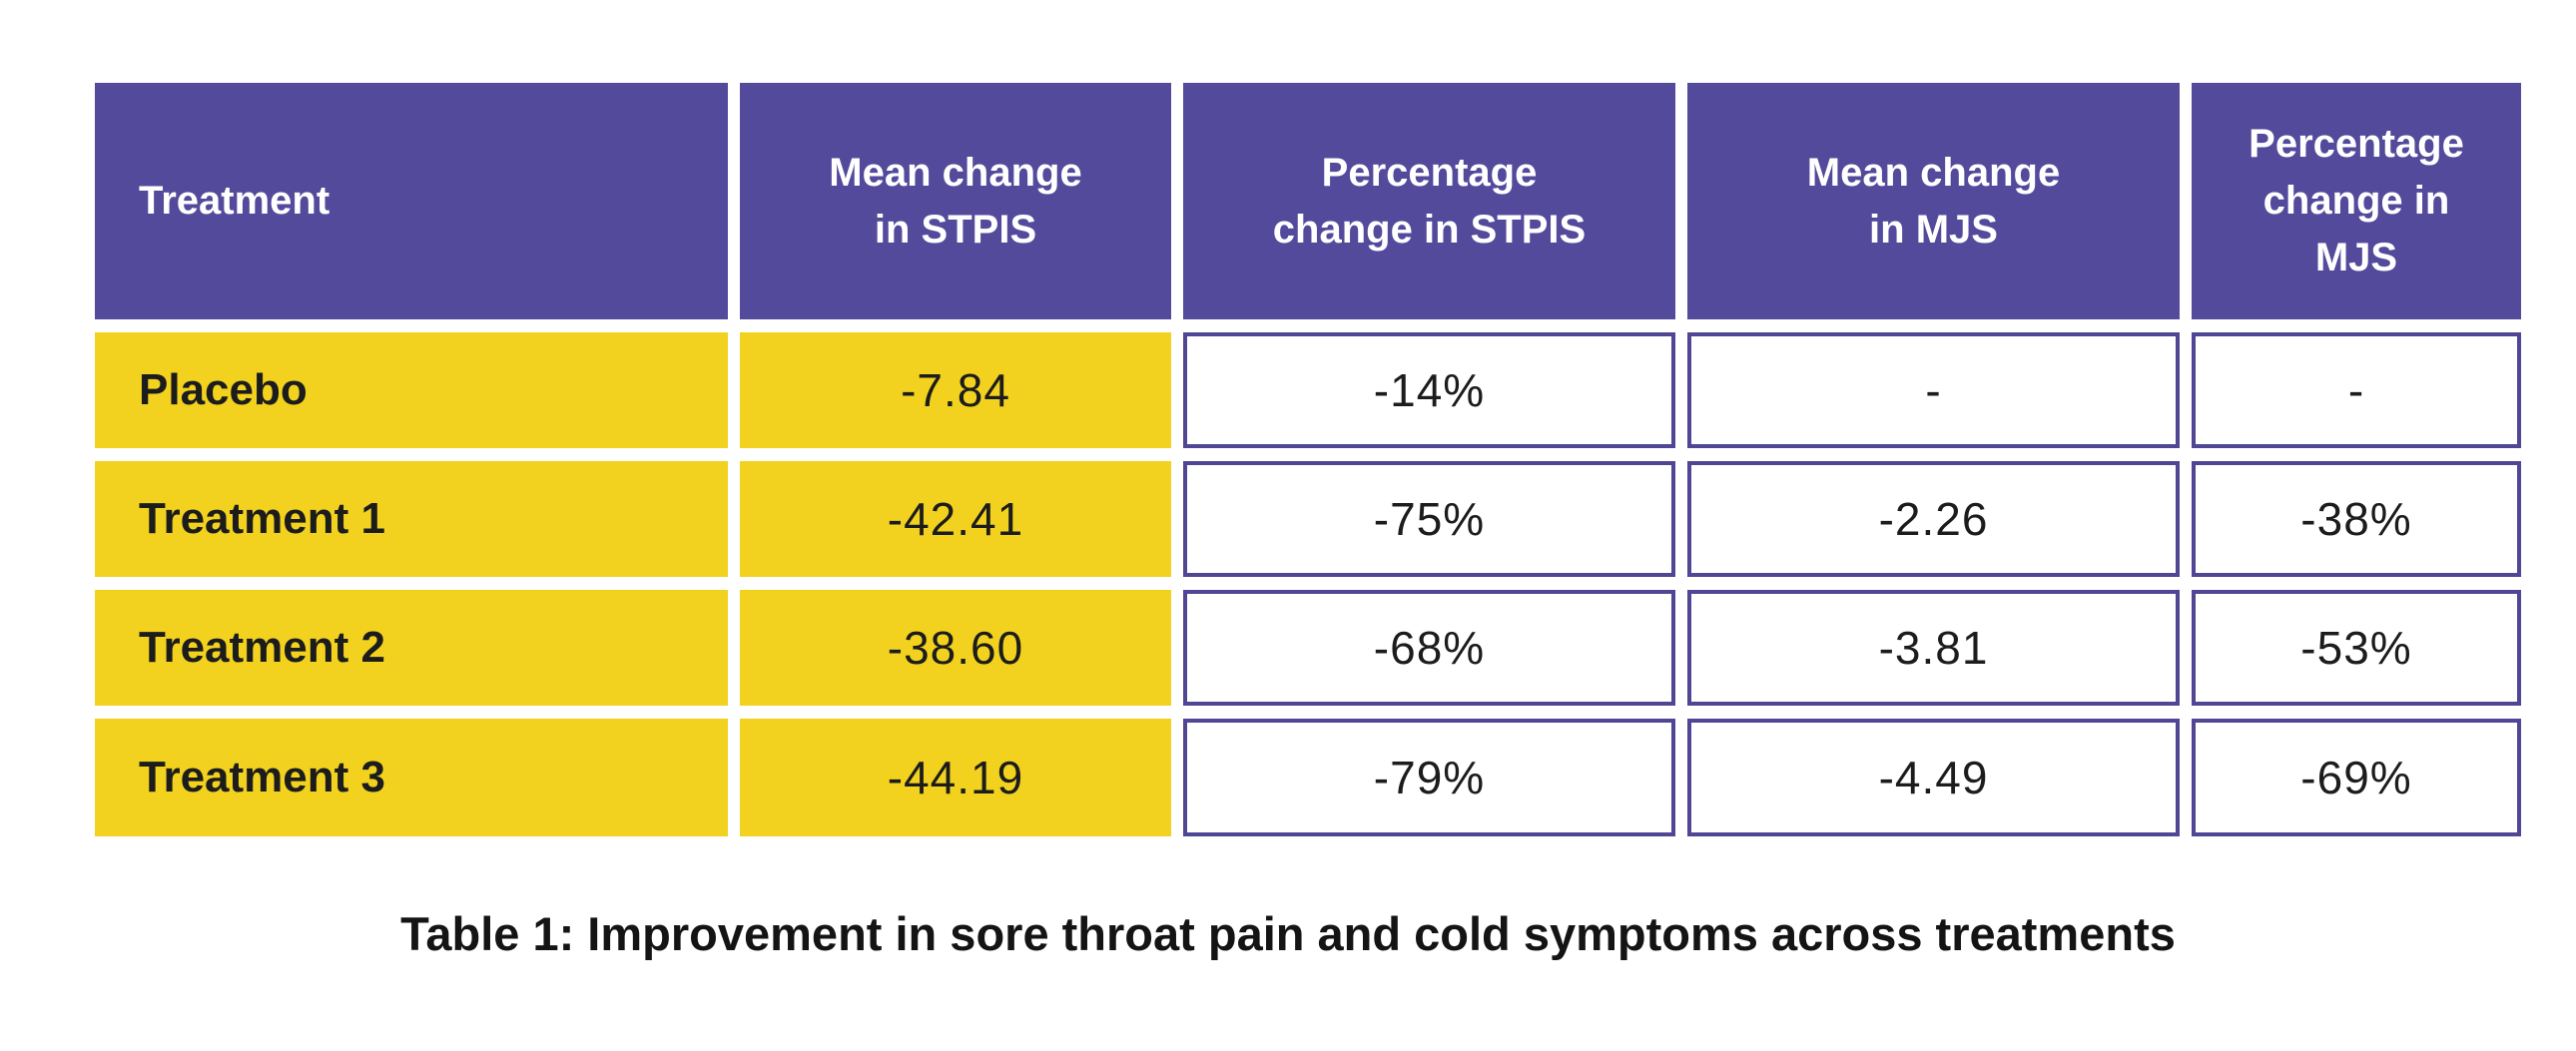 This screenshot has height=1051, width=2576. I want to click on mean-stpis-cell: -42.41, so click(955, 519).